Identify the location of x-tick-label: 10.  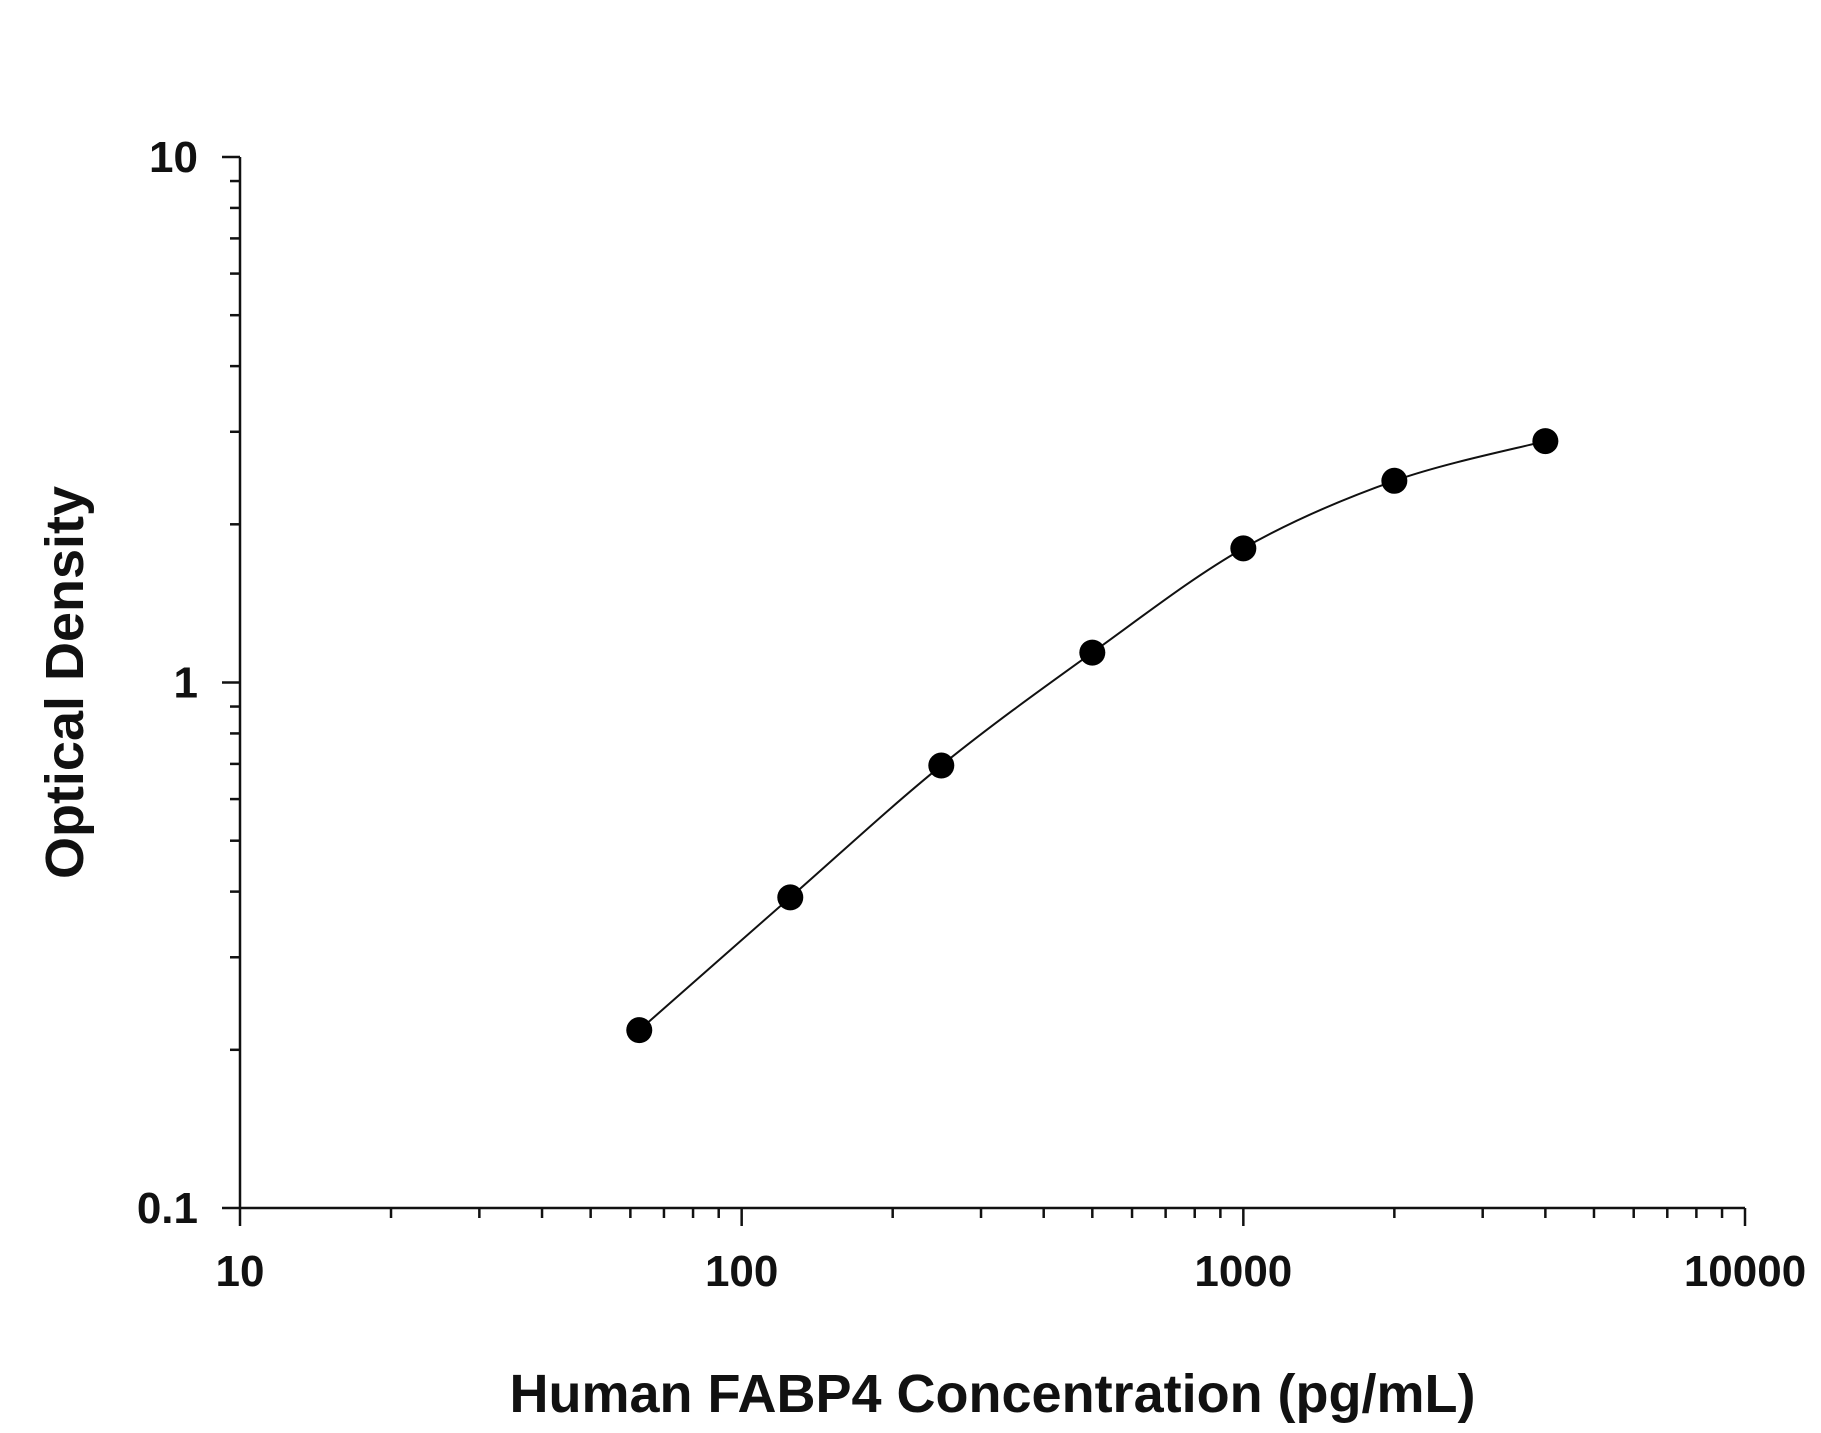
(240, 1271).